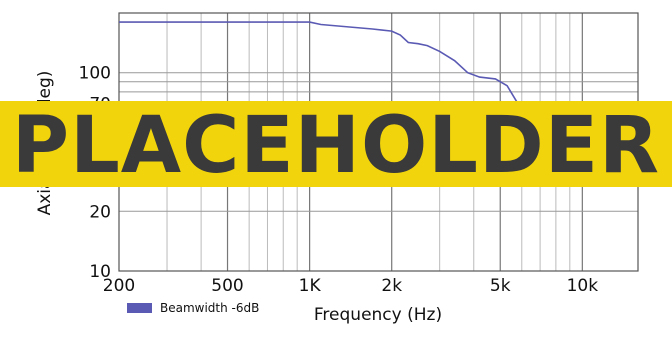 This screenshot has width=672, height=340. I want to click on x-tick-labels: 200 500 1K 2k 5k 10k, so click(350, 286).